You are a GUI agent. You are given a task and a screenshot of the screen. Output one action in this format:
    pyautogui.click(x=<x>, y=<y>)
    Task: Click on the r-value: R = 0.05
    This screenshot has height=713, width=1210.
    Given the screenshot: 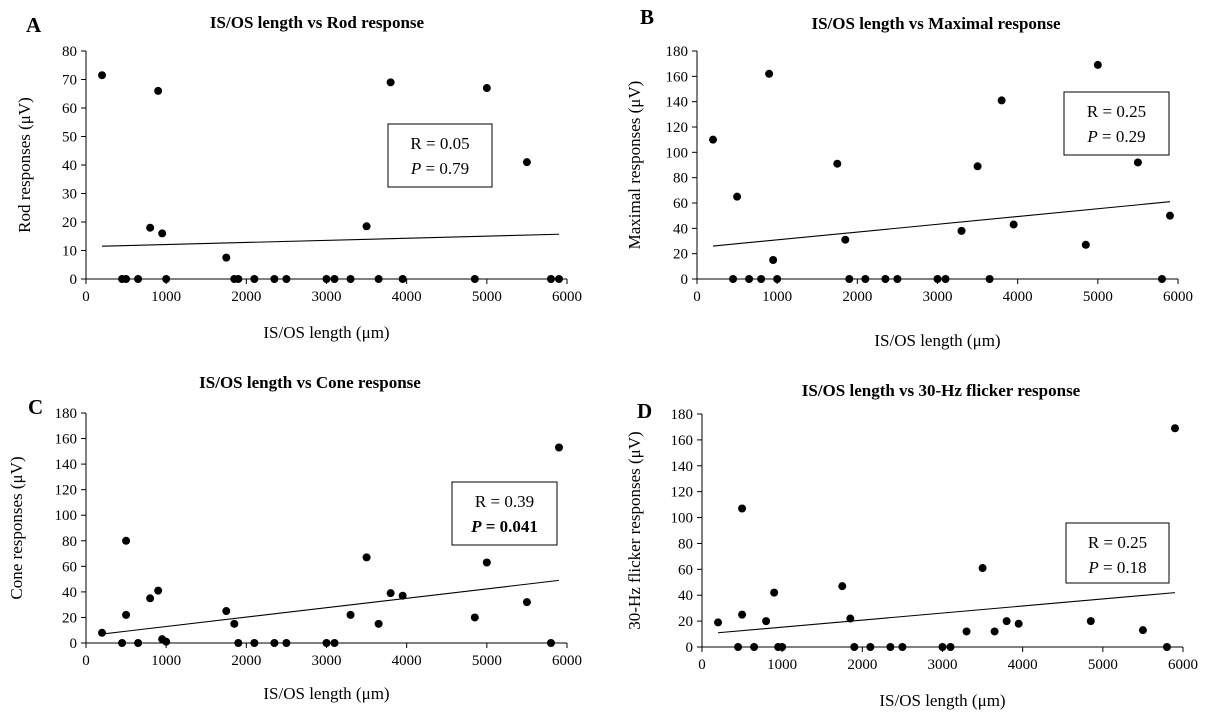 What is the action you would take?
    pyautogui.click(x=439, y=143)
    